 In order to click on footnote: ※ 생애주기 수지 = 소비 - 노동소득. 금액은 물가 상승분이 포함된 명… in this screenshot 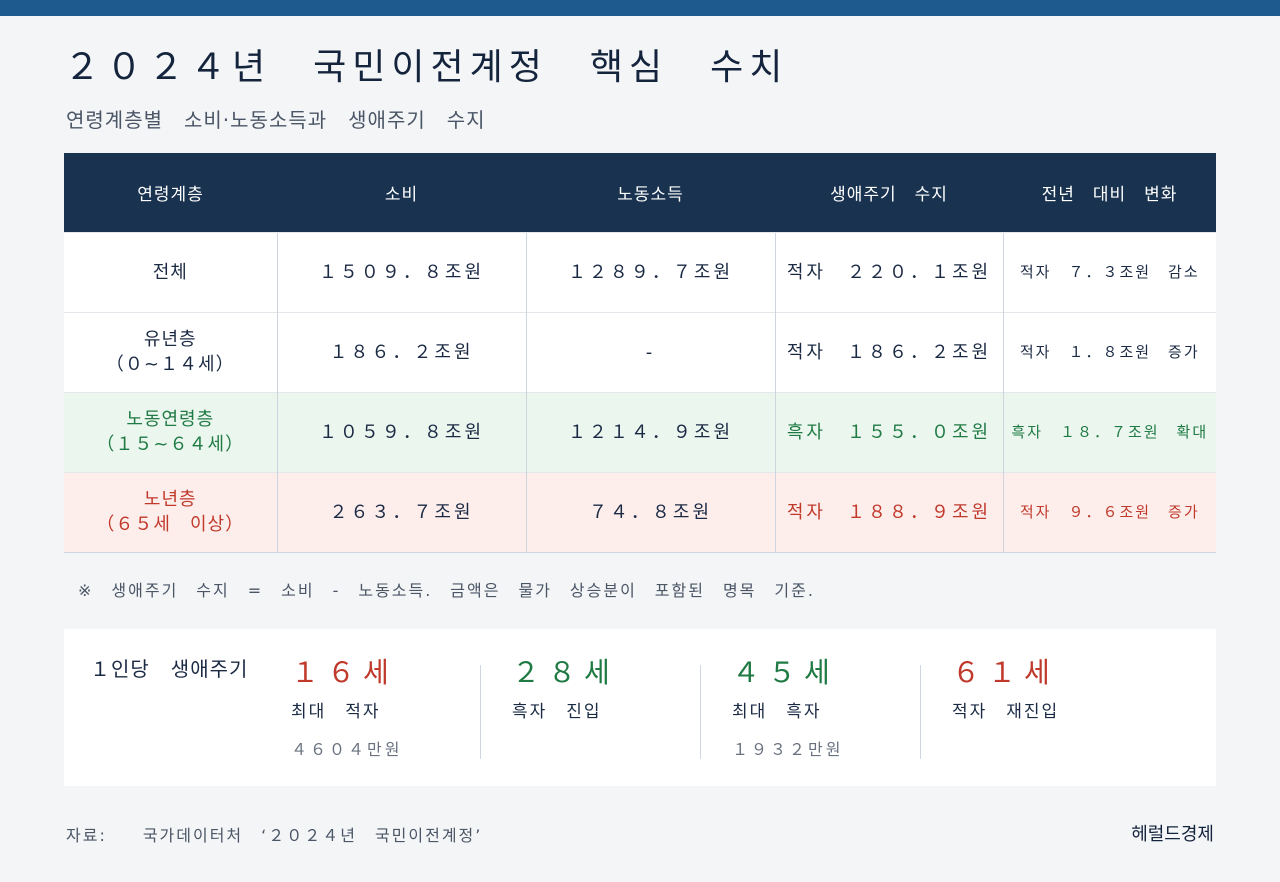, I will do `click(446, 590)`.